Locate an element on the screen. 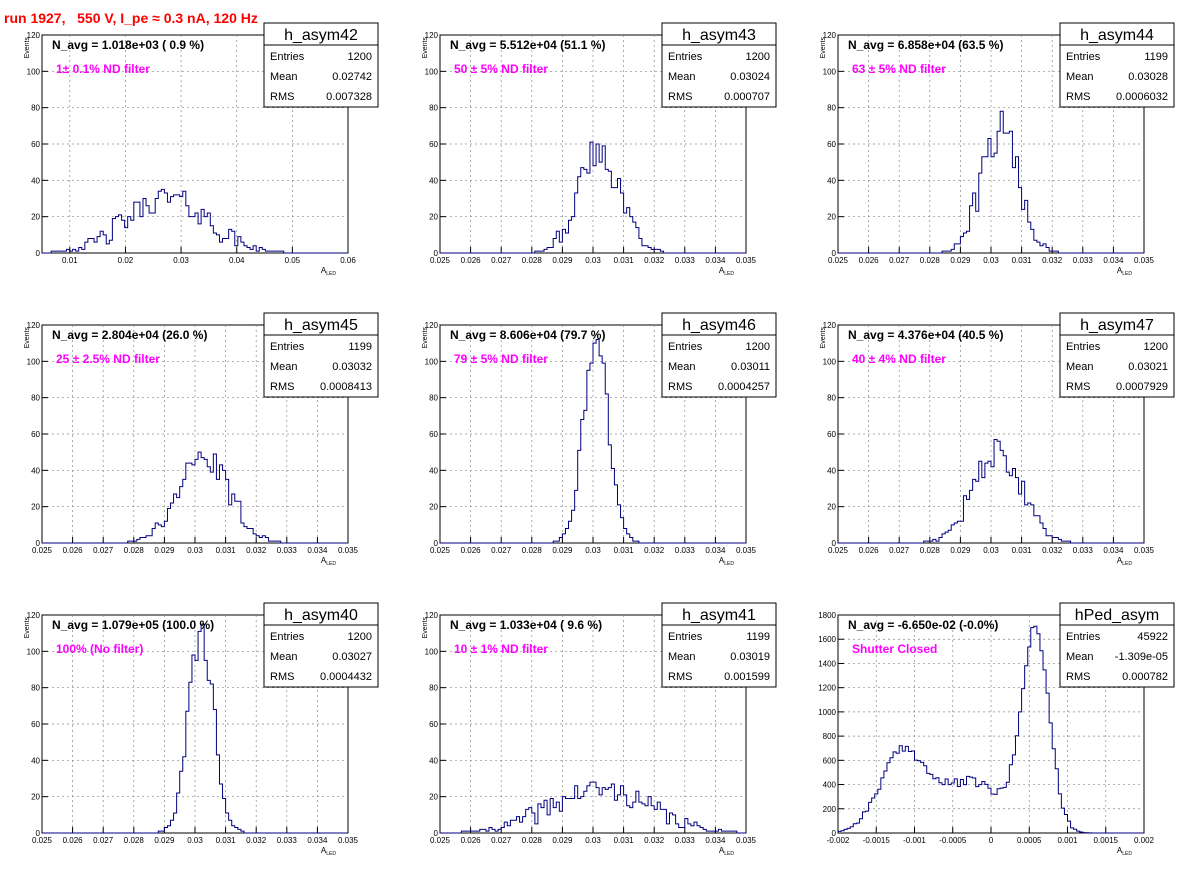 This screenshot has width=1196, height=872. x-tick-label: -0.0005 is located at coordinates (953, 840).